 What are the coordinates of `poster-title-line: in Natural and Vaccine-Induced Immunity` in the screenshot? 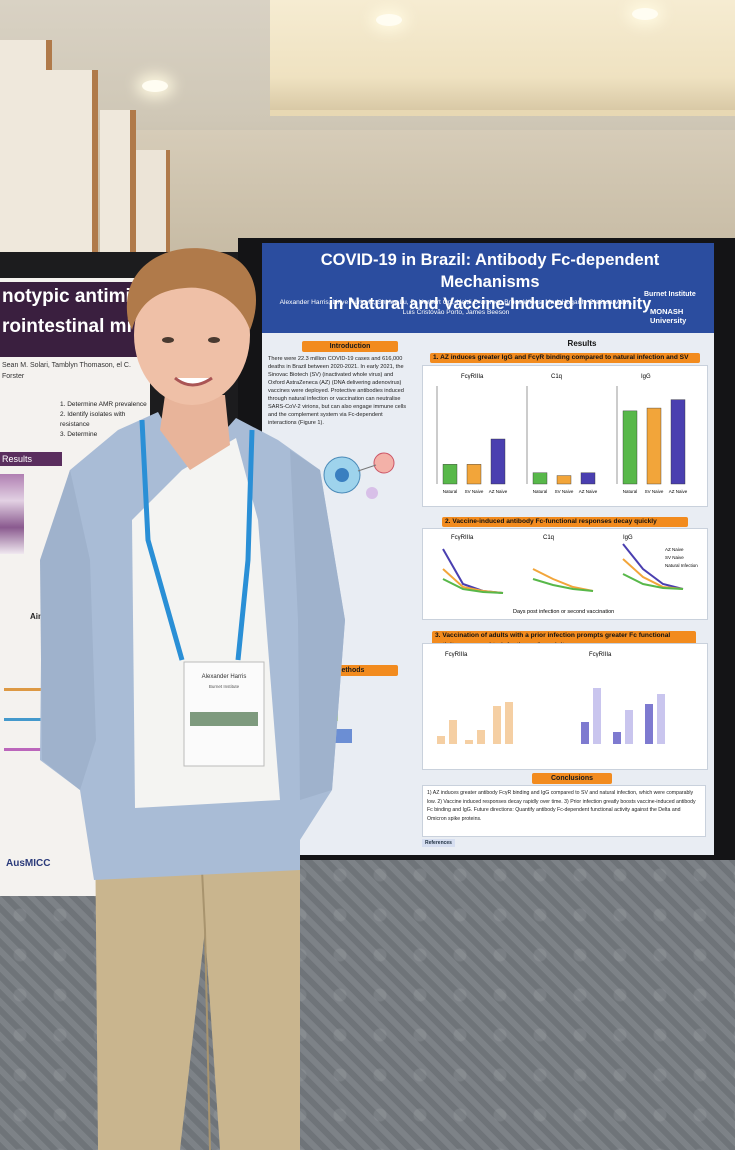 It's located at (490, 304).